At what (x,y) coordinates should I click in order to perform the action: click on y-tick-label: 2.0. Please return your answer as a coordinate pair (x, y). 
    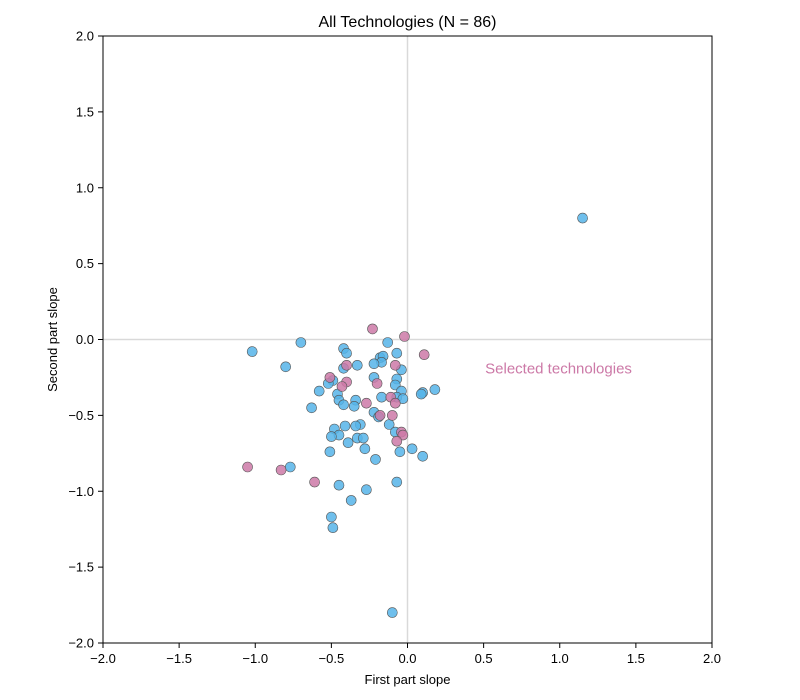
    Looking at the image, I should click on (85, 36).